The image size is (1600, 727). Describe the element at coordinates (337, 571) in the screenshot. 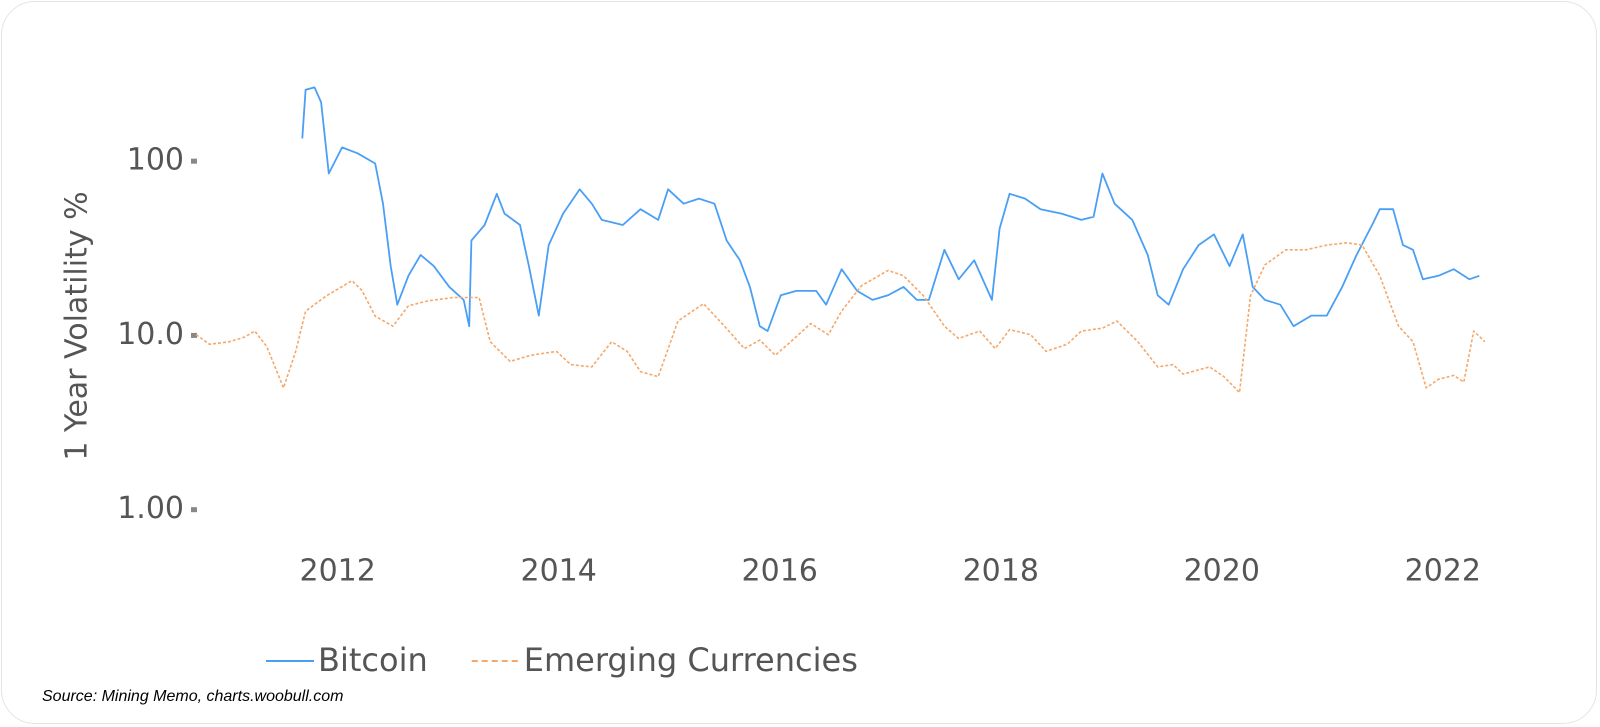

I see `x-tick-label: 2012` at that location.